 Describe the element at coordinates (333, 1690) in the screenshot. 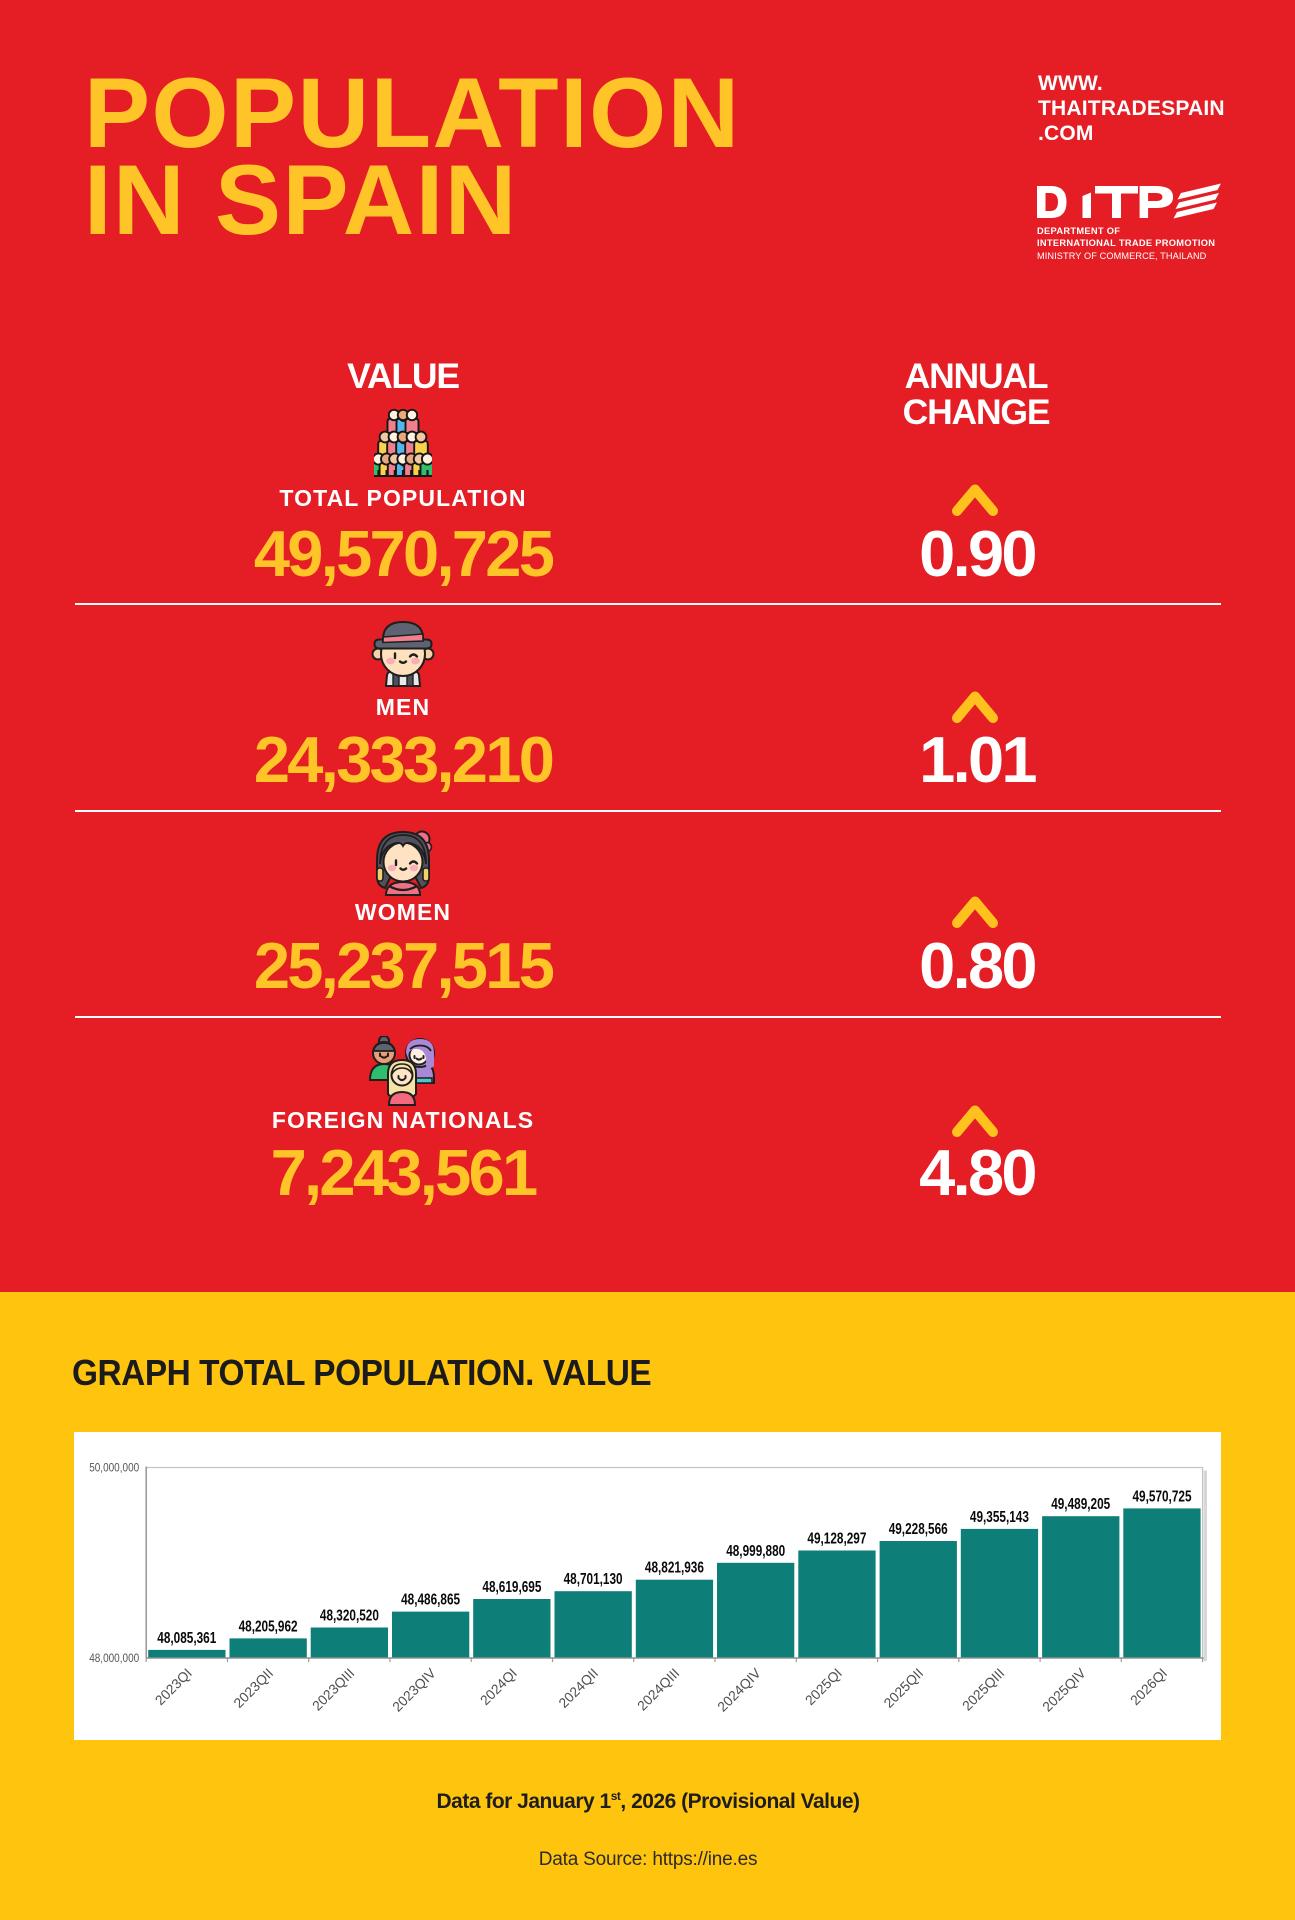

I see `svg-text: 2023QIII` at that location.